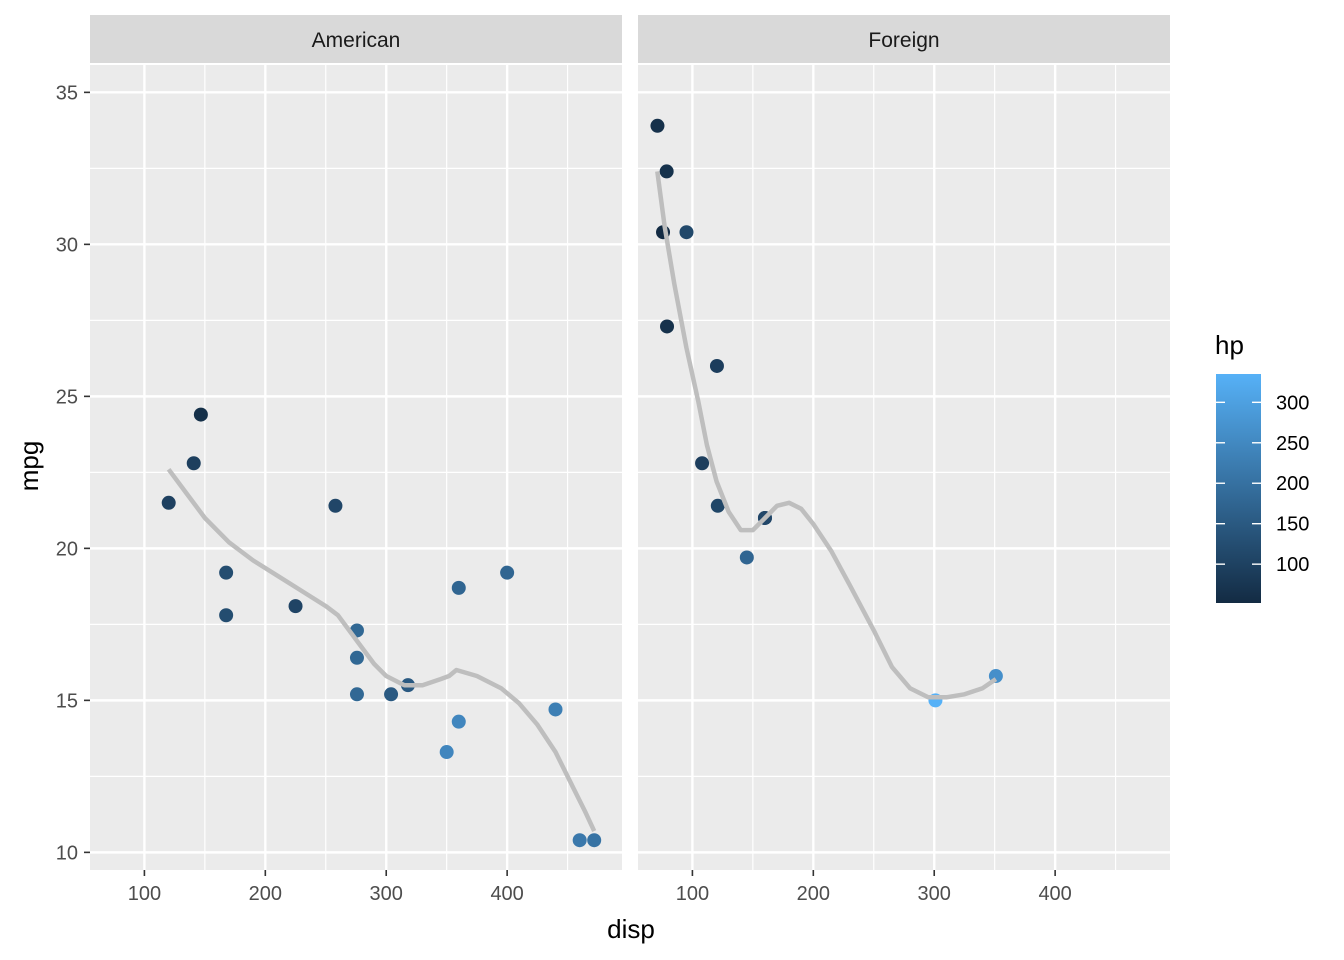  What do you see at coordinates (1292, 565) in the screenshot?
I see `legend-tick-label: 100` at bounding box center [1292, 565].